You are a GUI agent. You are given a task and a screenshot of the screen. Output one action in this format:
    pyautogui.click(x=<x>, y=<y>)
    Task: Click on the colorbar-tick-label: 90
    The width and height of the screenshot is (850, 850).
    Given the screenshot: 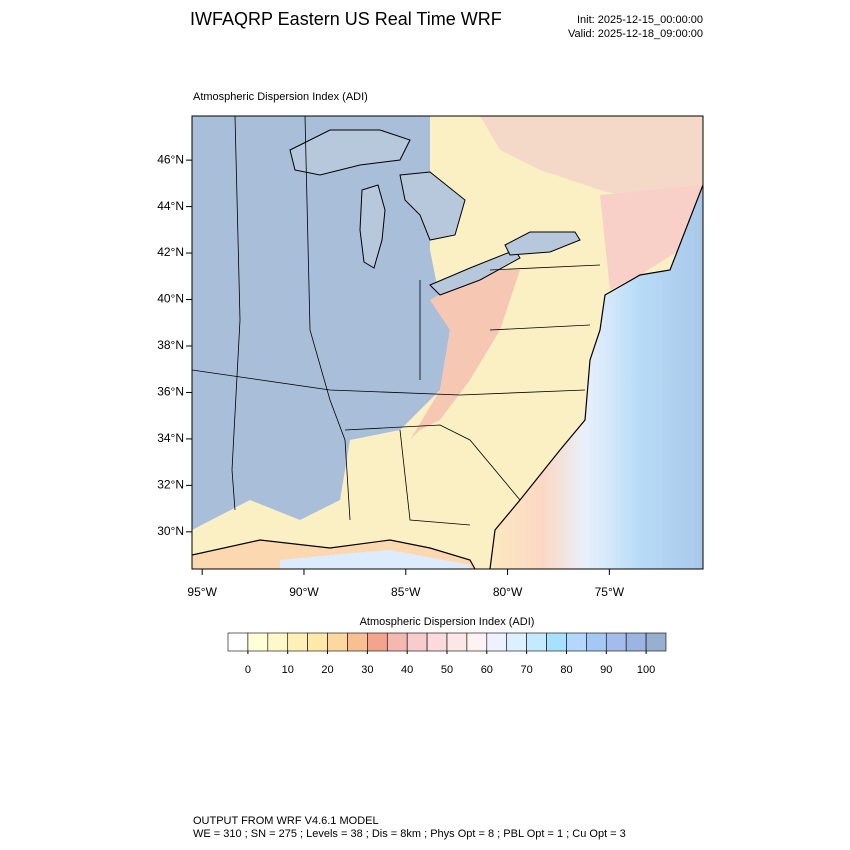 What is the action you would take?
    pyautogui.click(x=606, y=670)
    